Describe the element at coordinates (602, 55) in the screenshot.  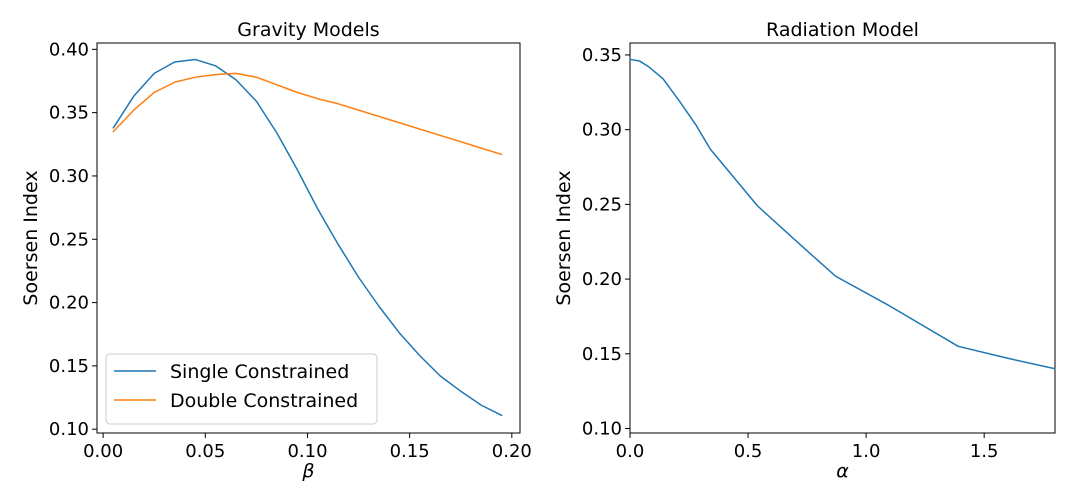
I see `radiation-y-tick-label: 0.35` at that location.